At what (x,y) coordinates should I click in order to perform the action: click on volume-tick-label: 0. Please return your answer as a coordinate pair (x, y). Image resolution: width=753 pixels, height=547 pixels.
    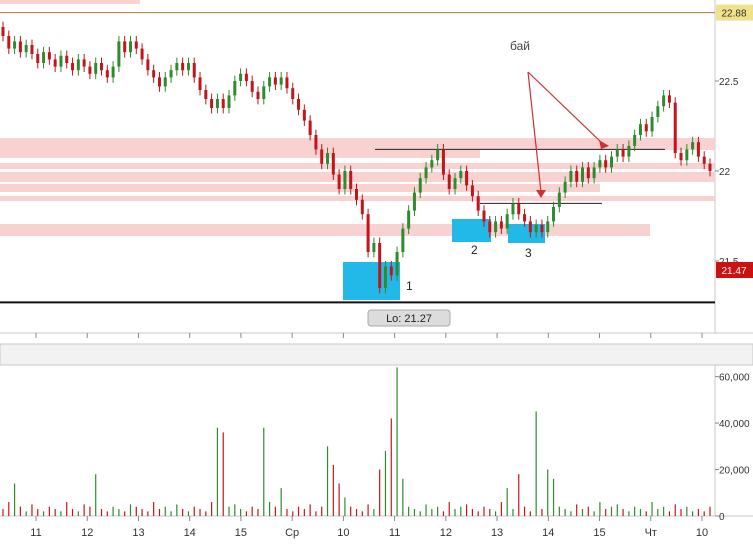
    Looking at the image, I should click on (722, 517).